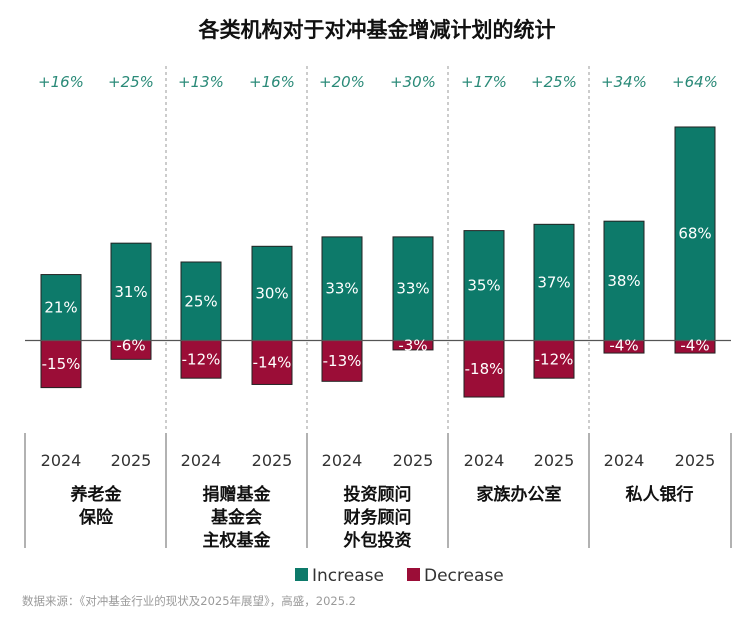 The height and width of the screenshot is (618, 749). I want to click on bar-label-increase: 21%, so click(60, 308).